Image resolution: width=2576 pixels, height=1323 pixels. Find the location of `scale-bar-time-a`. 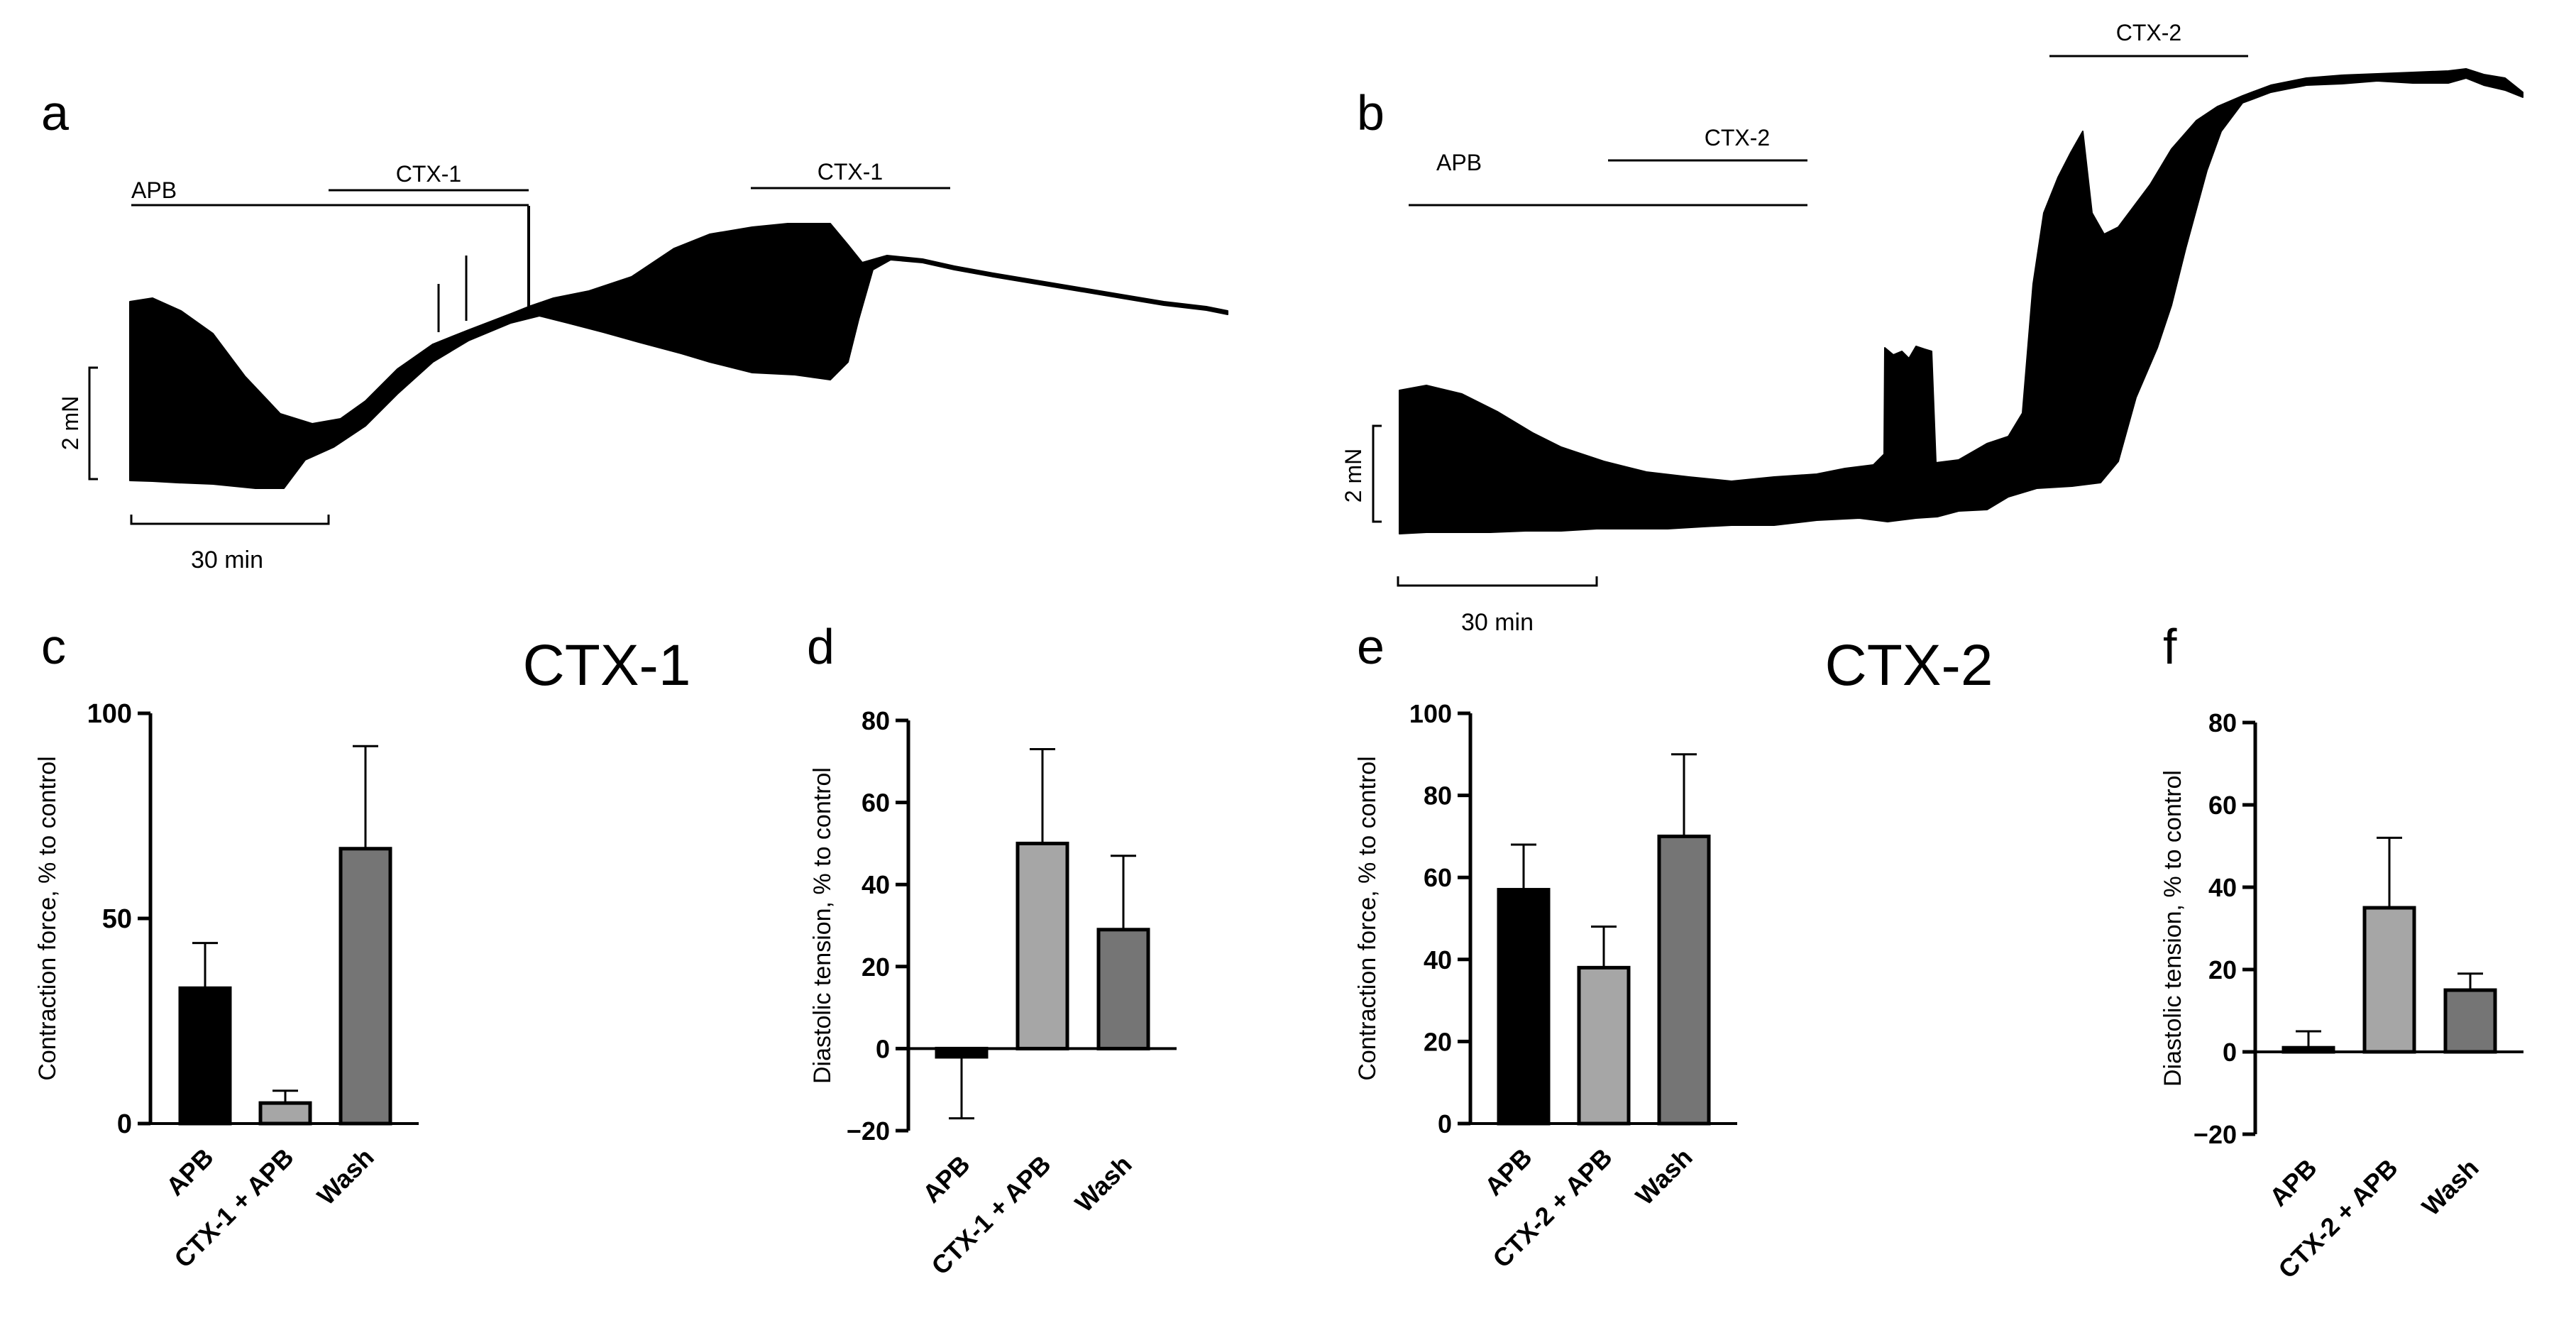

scale-bar-time-a is located at coordinates (230, 520).